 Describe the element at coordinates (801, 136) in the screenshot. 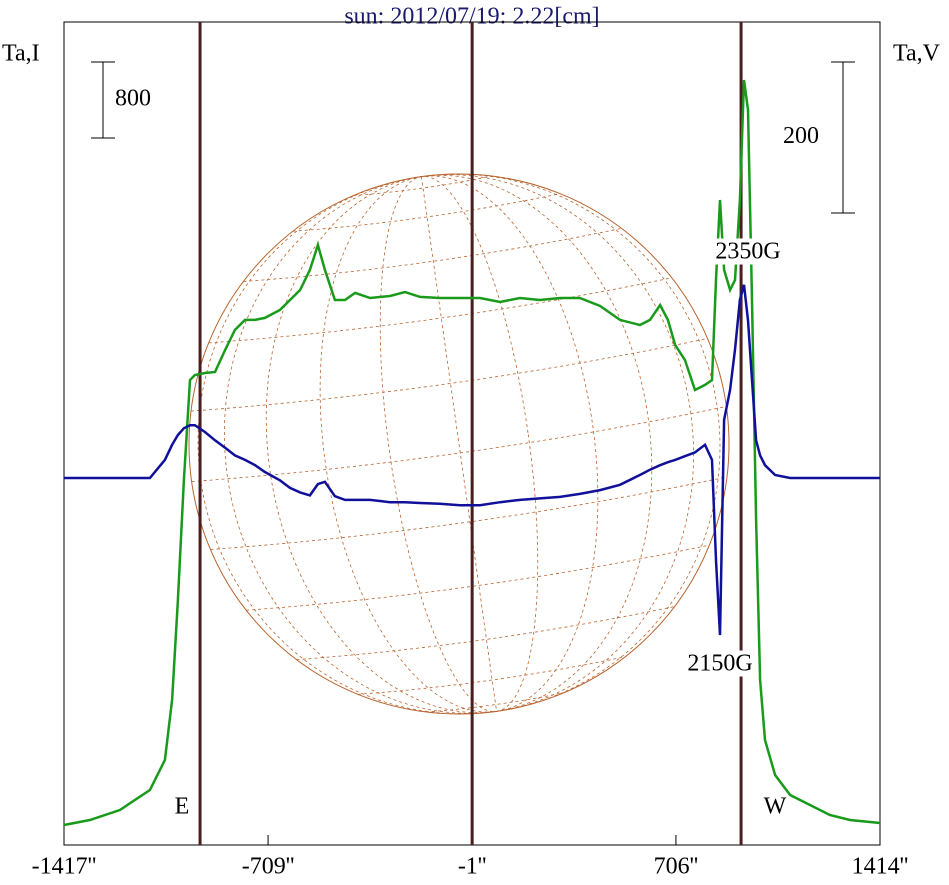

I see `scale-bar-label: 200` at that location.